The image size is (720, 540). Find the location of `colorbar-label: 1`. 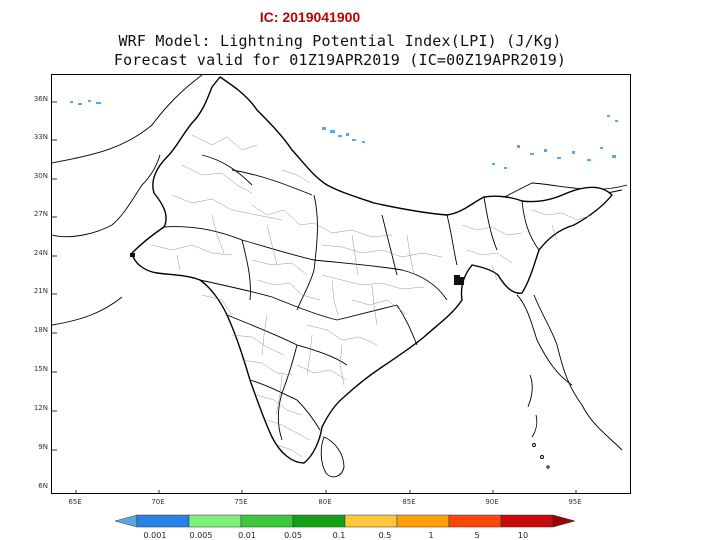

colorbar-label: 1 is located at coordinates (431, 535).